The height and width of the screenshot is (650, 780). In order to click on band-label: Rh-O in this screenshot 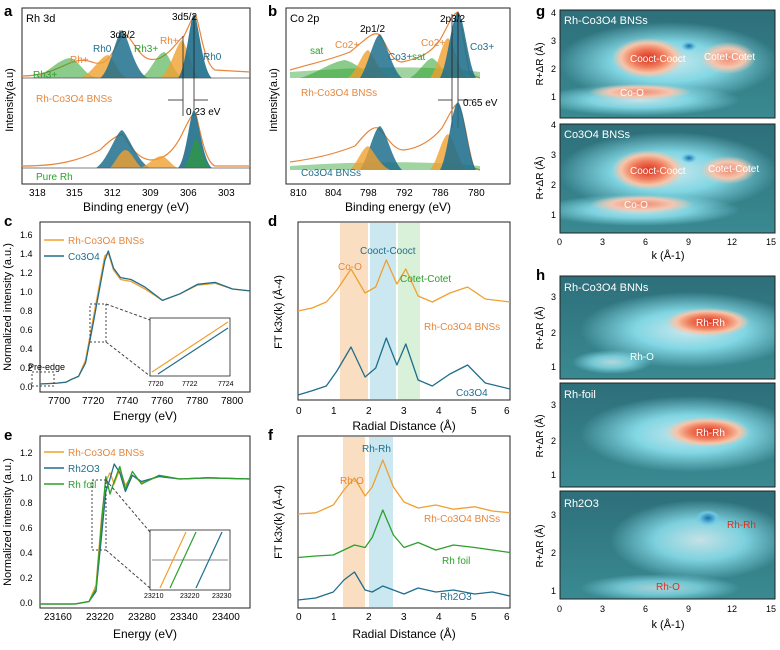, I will do `click(352, 481)`.